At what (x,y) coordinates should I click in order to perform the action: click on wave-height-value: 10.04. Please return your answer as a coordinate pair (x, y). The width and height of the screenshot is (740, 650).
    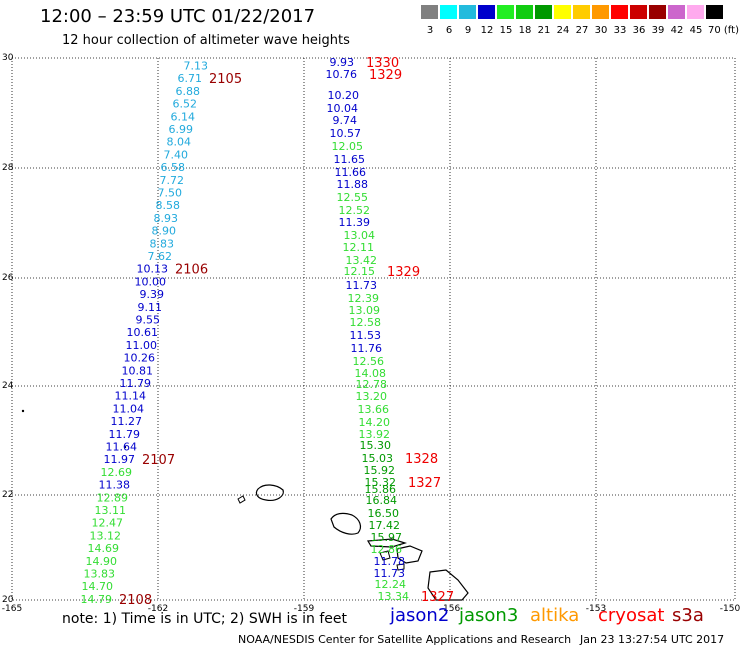
    Looking at the image, I should click on (343, 108).